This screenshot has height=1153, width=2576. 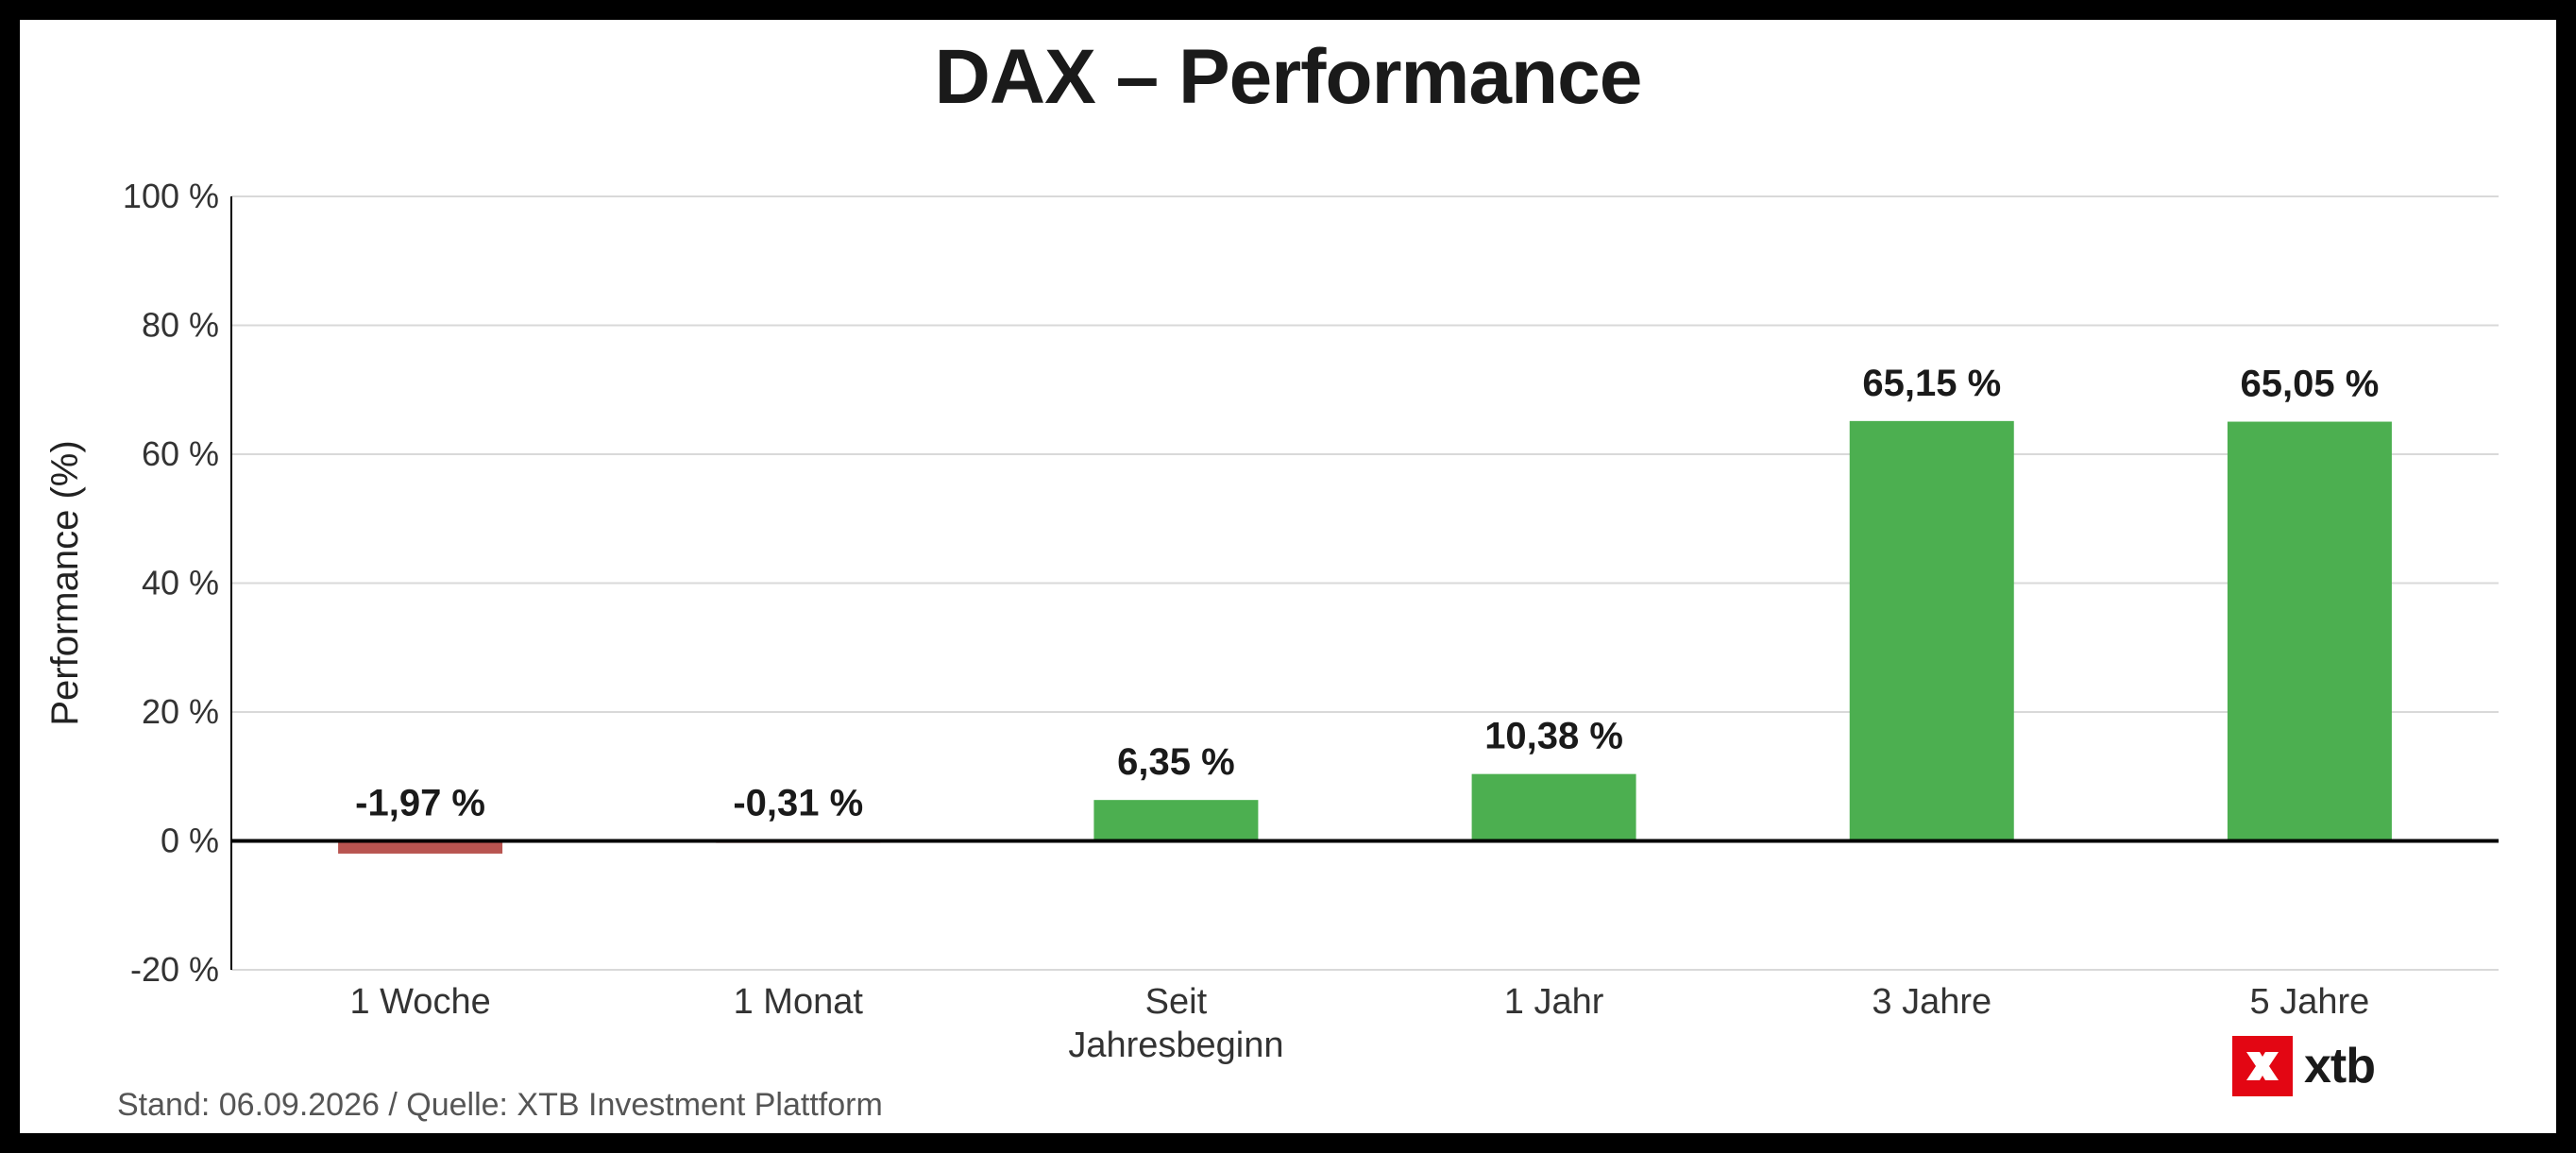 What do you see at coordinates (174, 969) in the screenshot?
I see `y-tick-label: -20 %` at bounding box center [174, 969].